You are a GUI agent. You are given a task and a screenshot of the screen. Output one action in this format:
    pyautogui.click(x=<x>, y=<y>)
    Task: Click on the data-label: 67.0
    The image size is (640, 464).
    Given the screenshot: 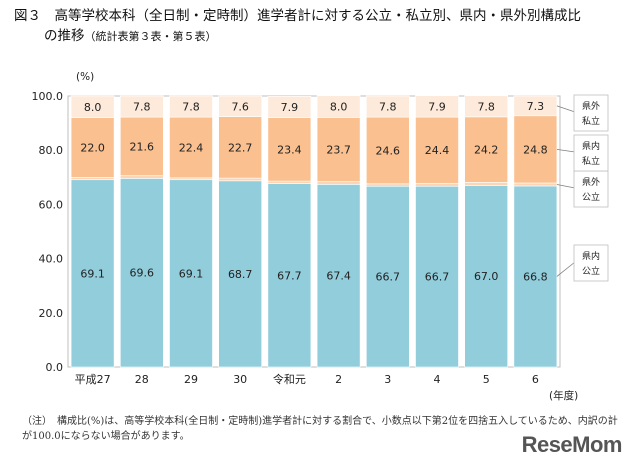 What is the action you would take?
    pyautogui.click(x=486, y=276)
    